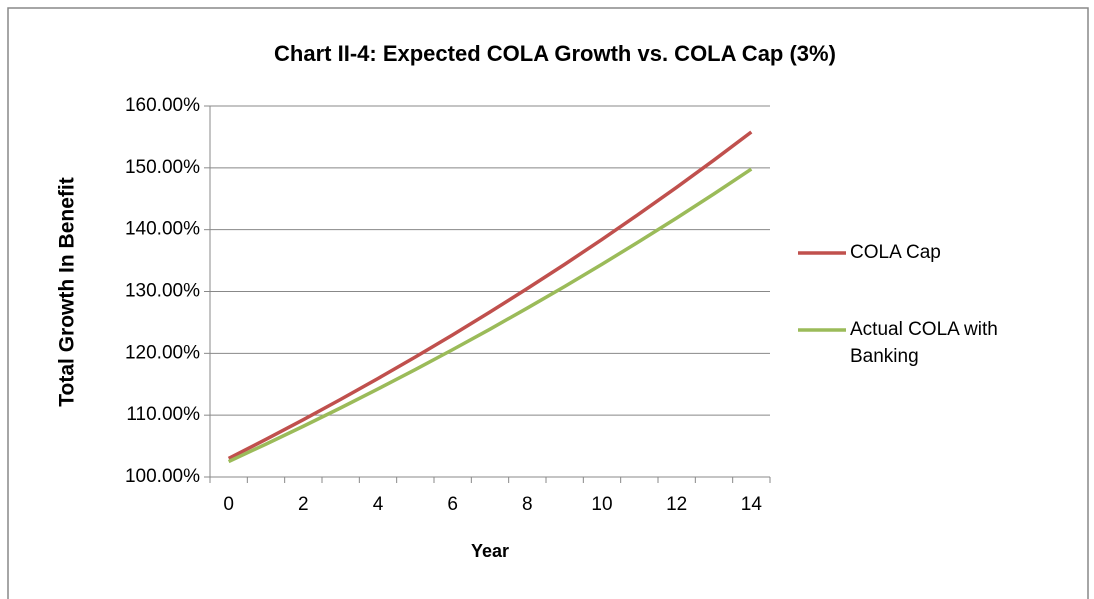 The image size is (1094, 599). What do you see at coordinates (162, 291) in the screenshot?
I see `y-tick-label: 130.00%` at bounding box center [162, 291].